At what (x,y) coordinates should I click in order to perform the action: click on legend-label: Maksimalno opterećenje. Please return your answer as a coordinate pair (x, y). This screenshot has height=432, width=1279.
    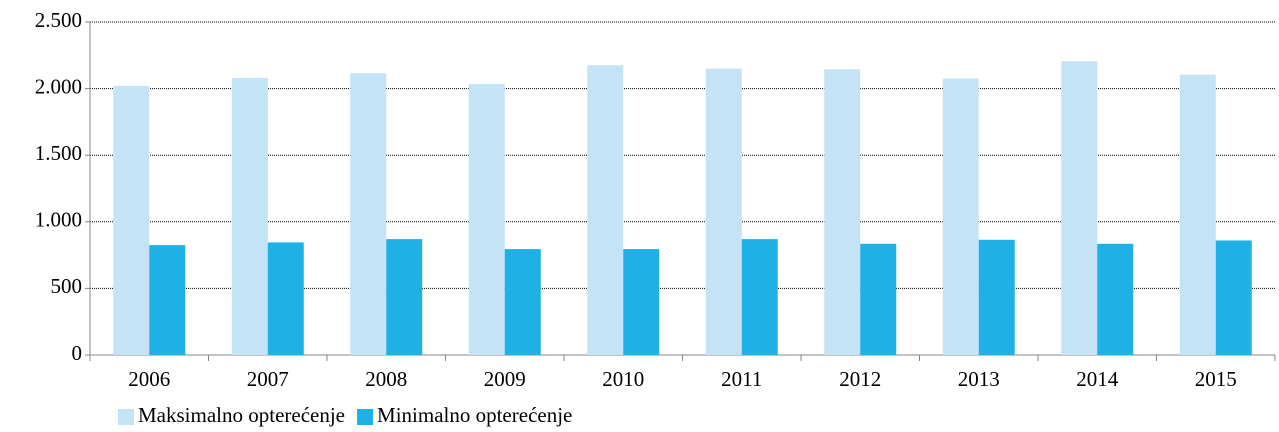
    Looking at the image, I should click on (241, 415).